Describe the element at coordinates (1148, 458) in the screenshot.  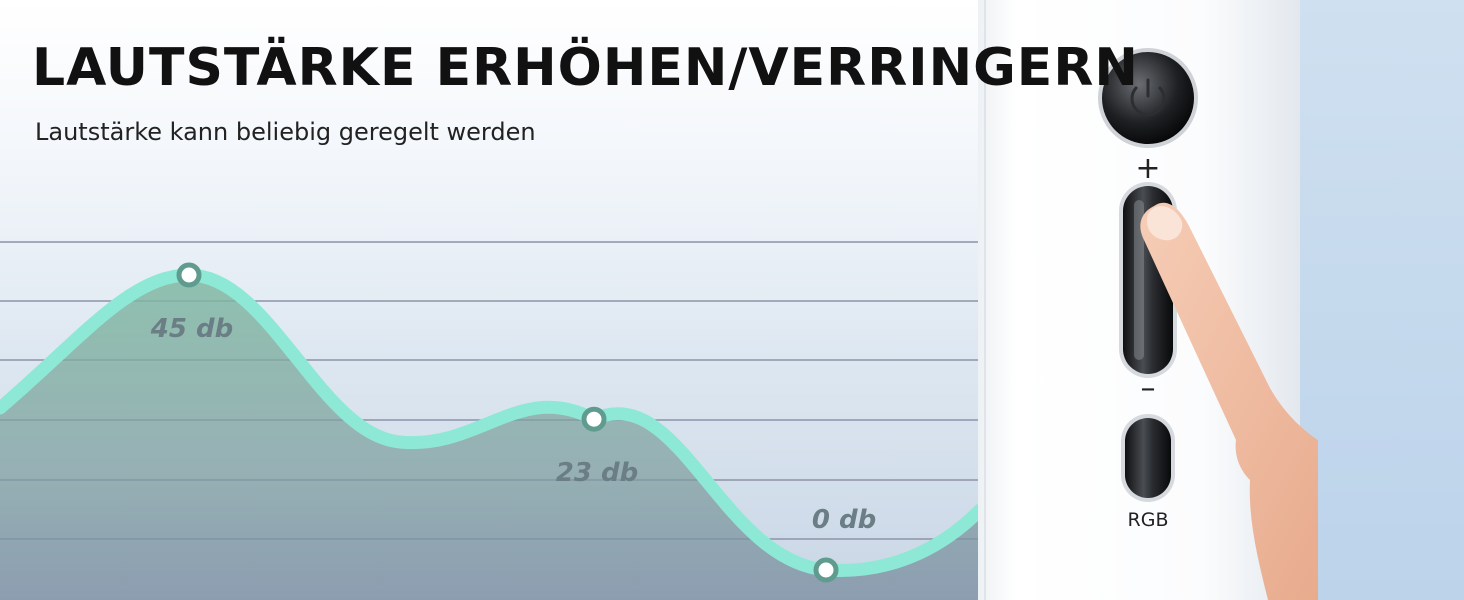
I see `rgb-button` at that location.